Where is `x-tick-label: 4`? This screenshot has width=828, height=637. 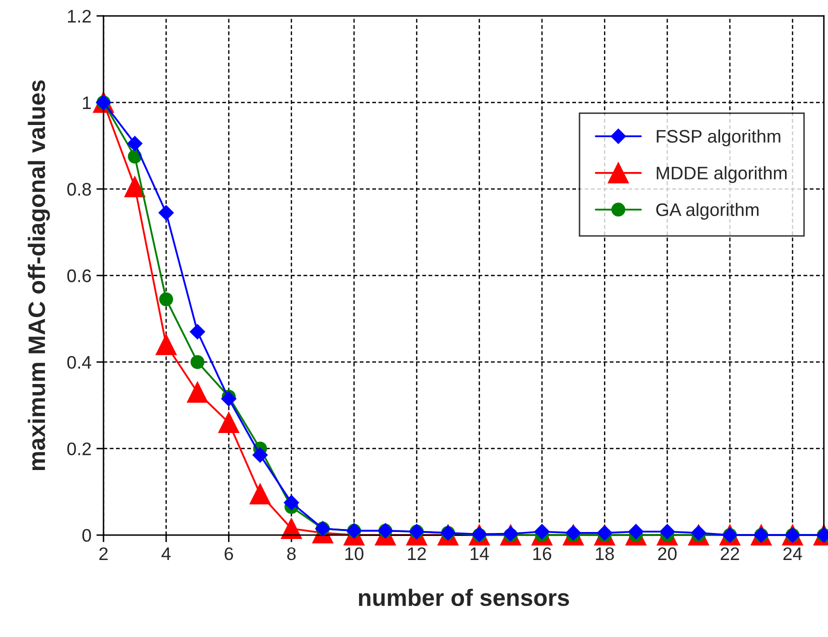
x-tick-label: 4 is located at coordinates (166, 554).